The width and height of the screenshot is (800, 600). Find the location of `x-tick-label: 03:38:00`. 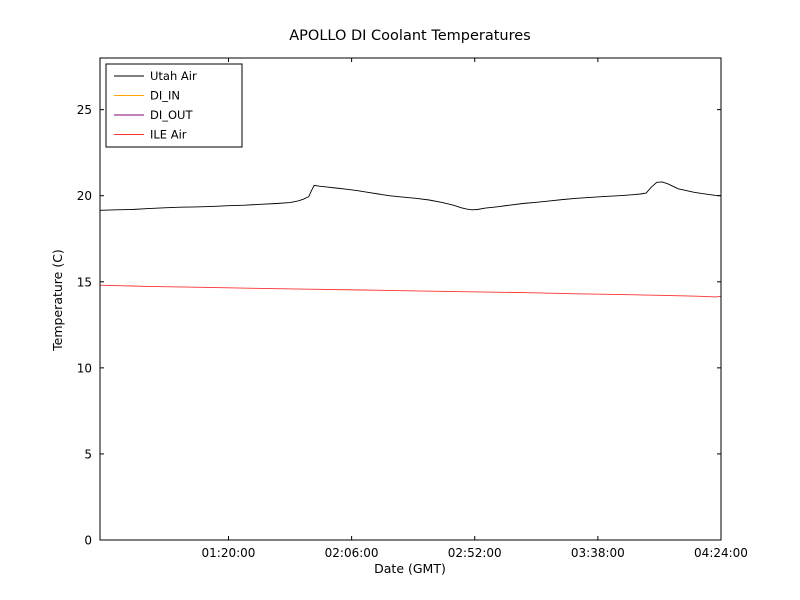

x-tick-label: 03:38:00 is located at coordinates (598, 553).